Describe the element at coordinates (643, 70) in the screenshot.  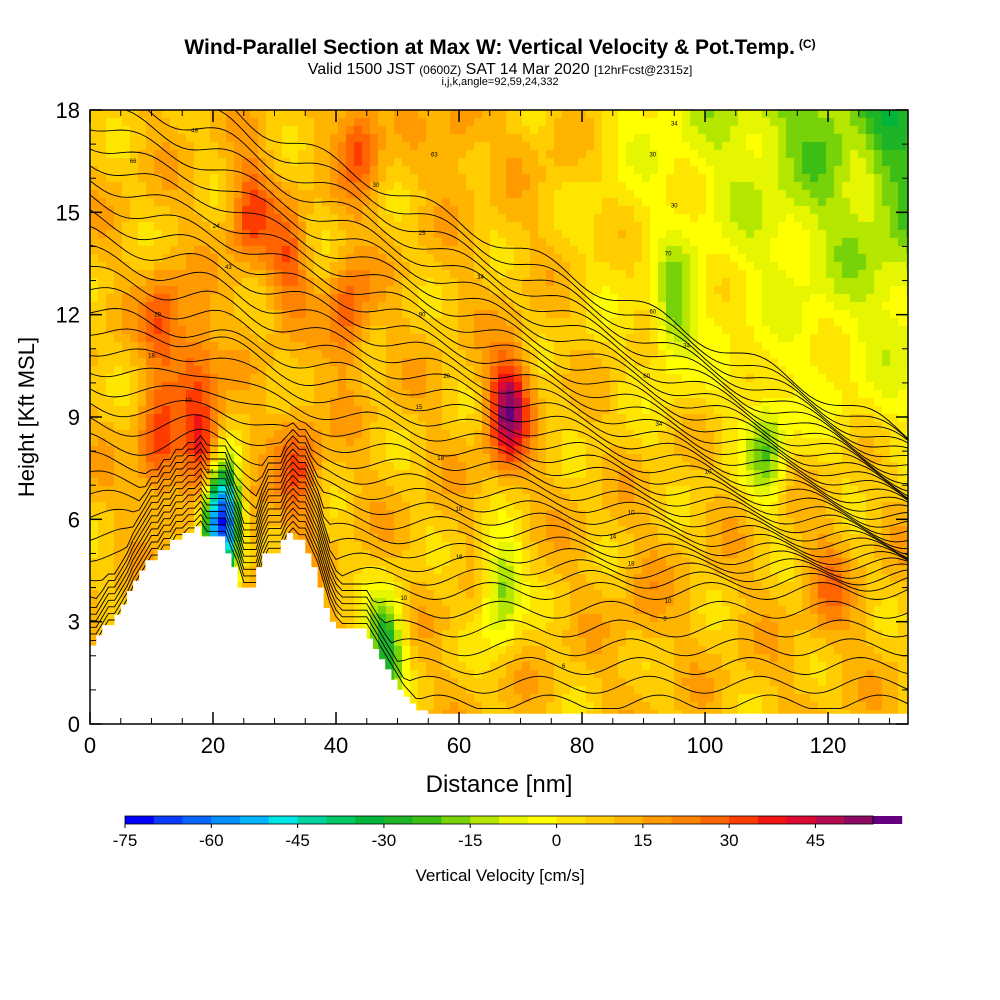
I see `subtitle-forecast: [12hrFcst@2315z]` at that location.